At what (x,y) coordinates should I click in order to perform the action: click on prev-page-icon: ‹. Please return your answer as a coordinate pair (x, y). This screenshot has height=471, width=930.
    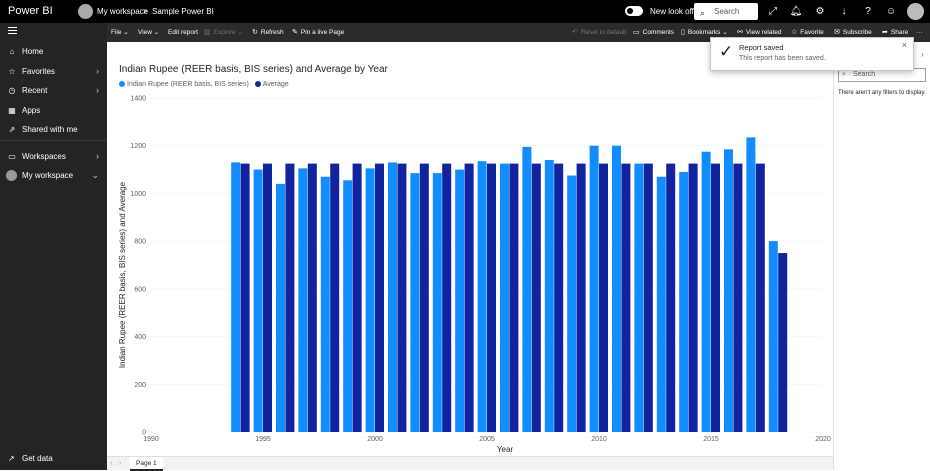
    Looking at the image, I should click on (111, 463).